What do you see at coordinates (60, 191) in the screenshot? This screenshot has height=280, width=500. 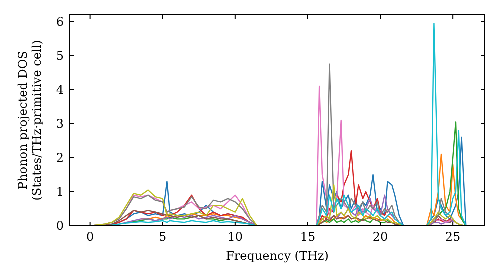 I see `y-tick-label: 1` at bounding box center [60, 191].